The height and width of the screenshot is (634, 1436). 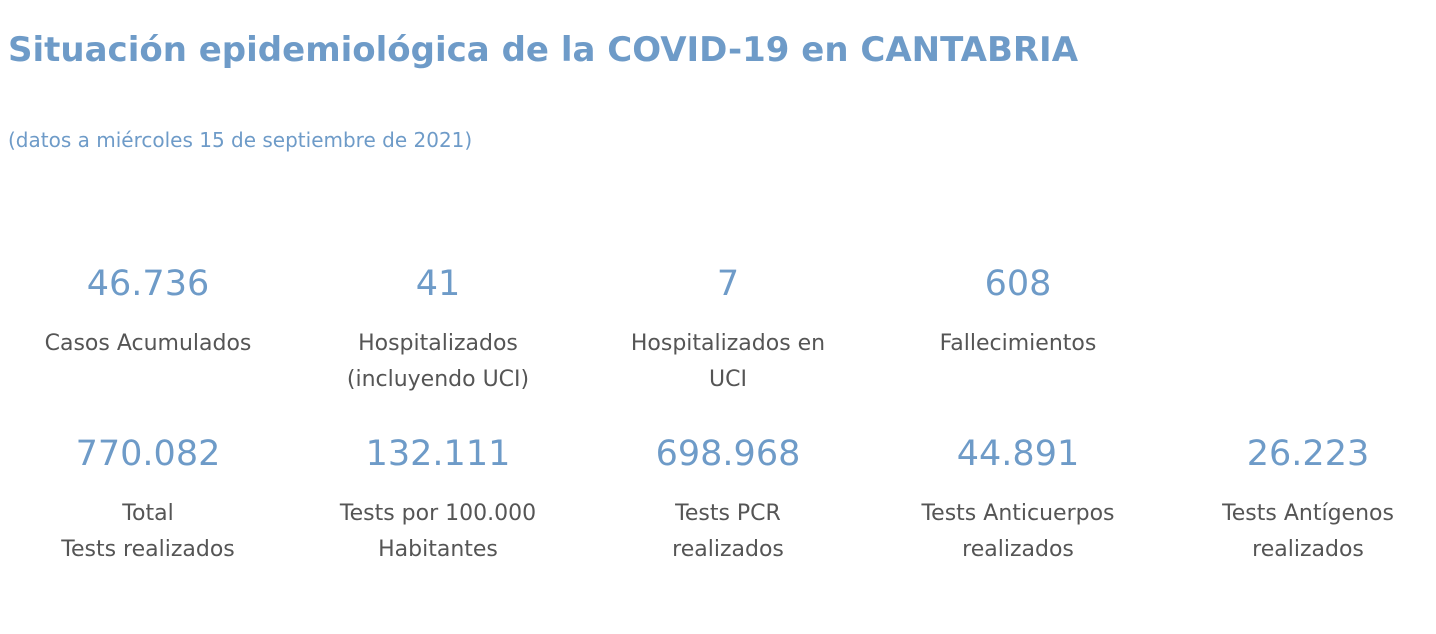 What do you see at coordinates (1018, 284) in the screenshot?
I see `stat-value: 608` at bounding box center [1018, 284].